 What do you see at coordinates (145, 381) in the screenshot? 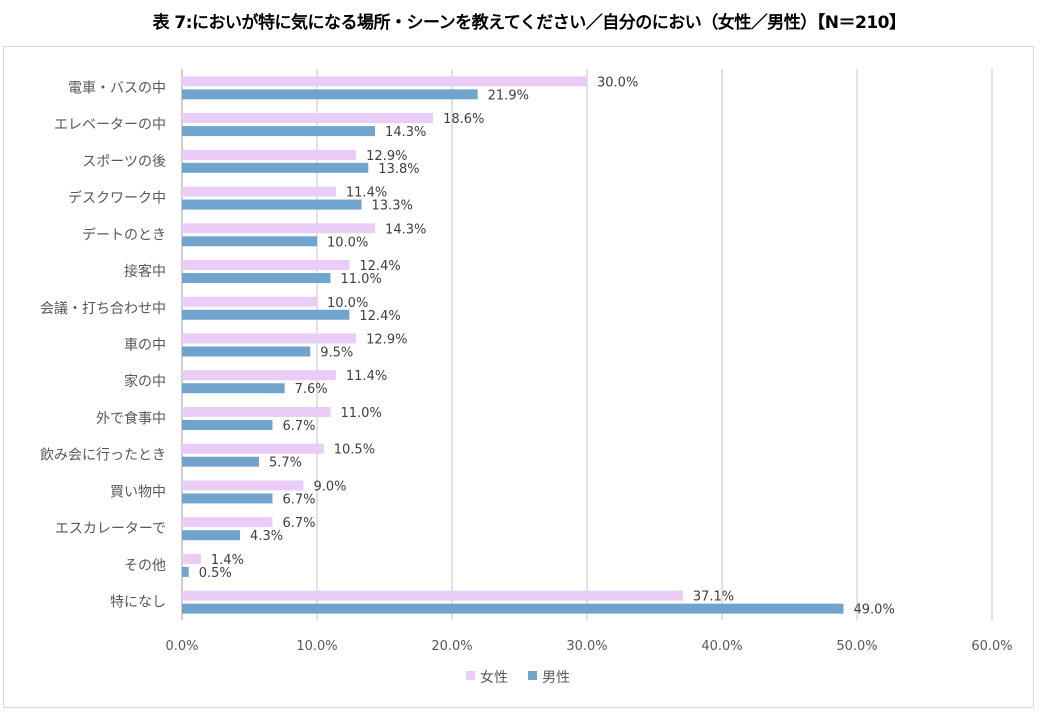
I see `category-label: 家の中` at bounding box center [145, 381].